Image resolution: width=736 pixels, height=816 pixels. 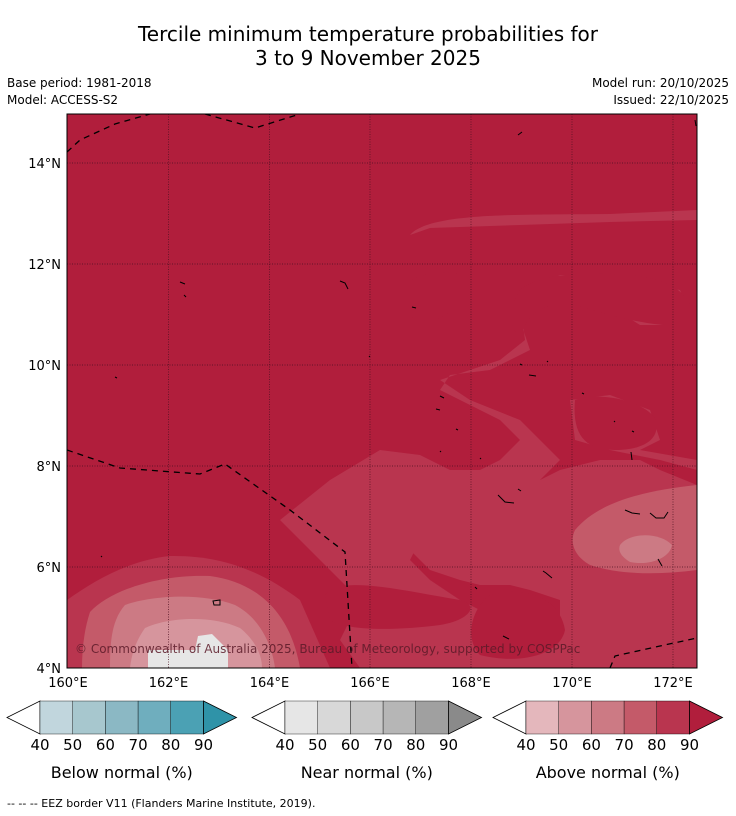 What do you see at coordinates (591, 745) in the screenshot?
I see `above-normal-legend-tick: 60` at bounding box center [591, 745].